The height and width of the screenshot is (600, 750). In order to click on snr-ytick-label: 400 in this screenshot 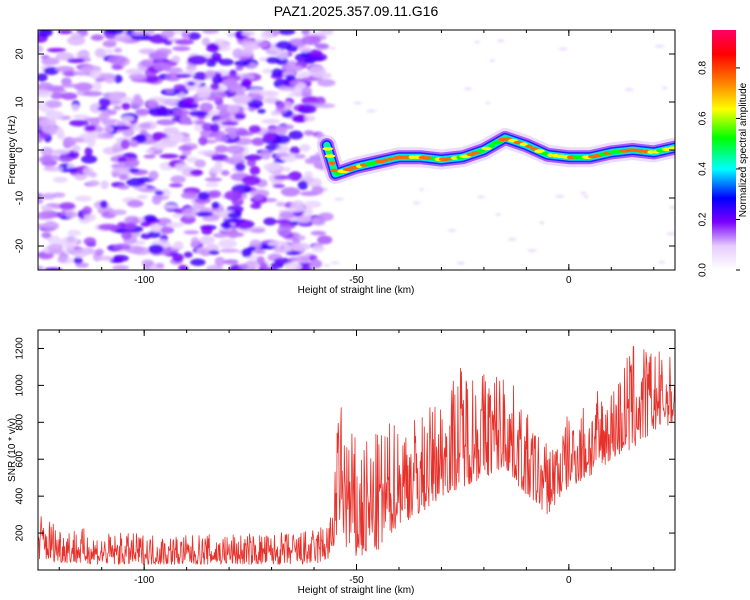, I will do `click(20, 495)`.